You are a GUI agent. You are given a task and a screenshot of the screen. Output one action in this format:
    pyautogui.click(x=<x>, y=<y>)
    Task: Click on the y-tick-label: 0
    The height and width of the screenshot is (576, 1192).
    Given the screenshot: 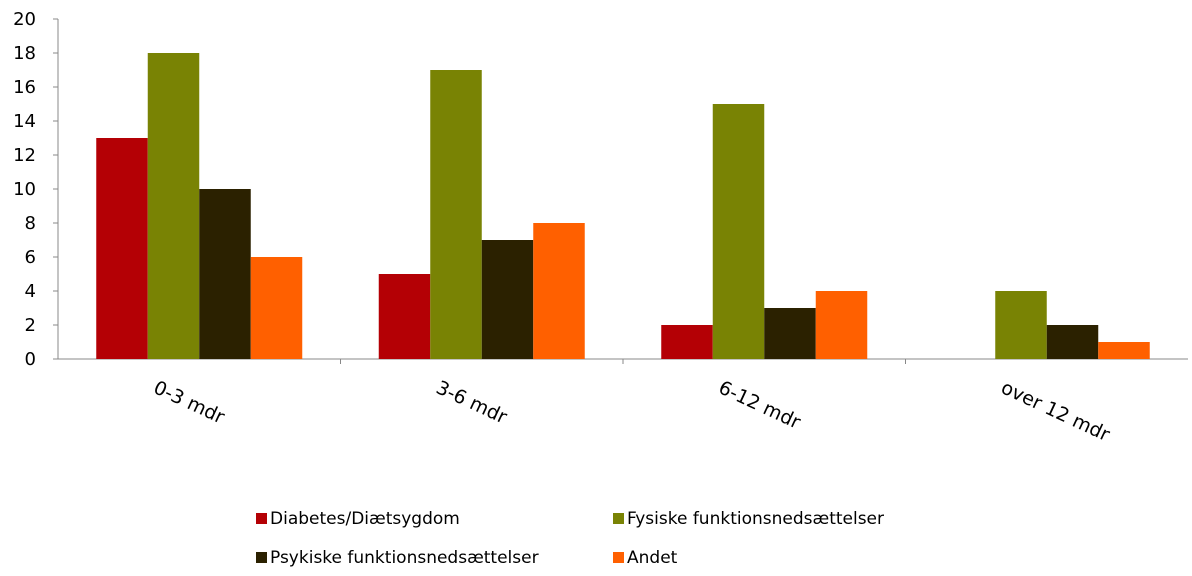 What is the action you would take?
    pyautogui.click(x=30, y=359)
    